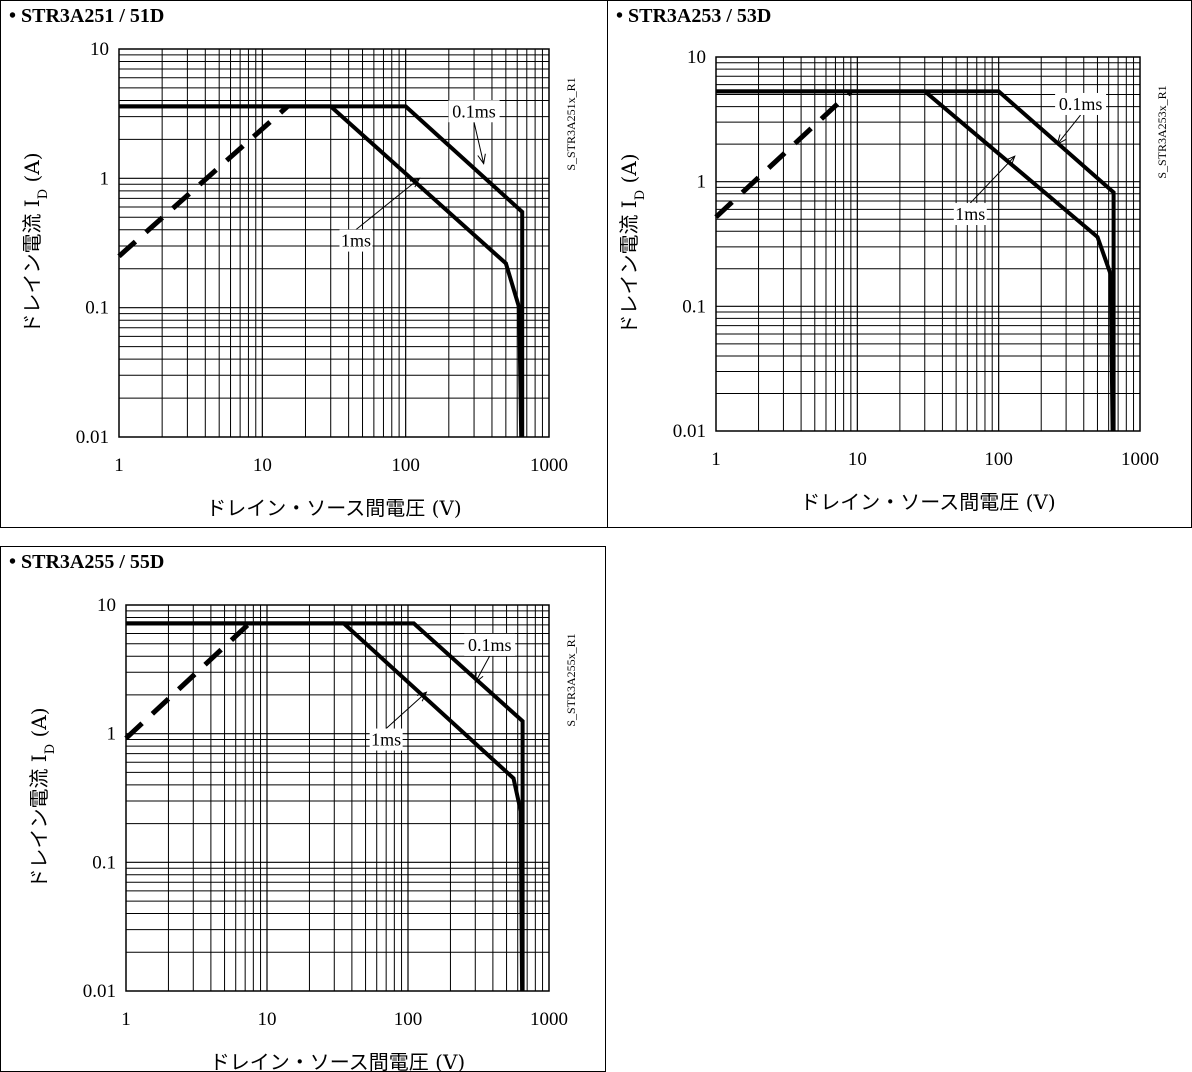  I want to click on figure-code-label: S_STR3A251x_R1, so click(571, 123).